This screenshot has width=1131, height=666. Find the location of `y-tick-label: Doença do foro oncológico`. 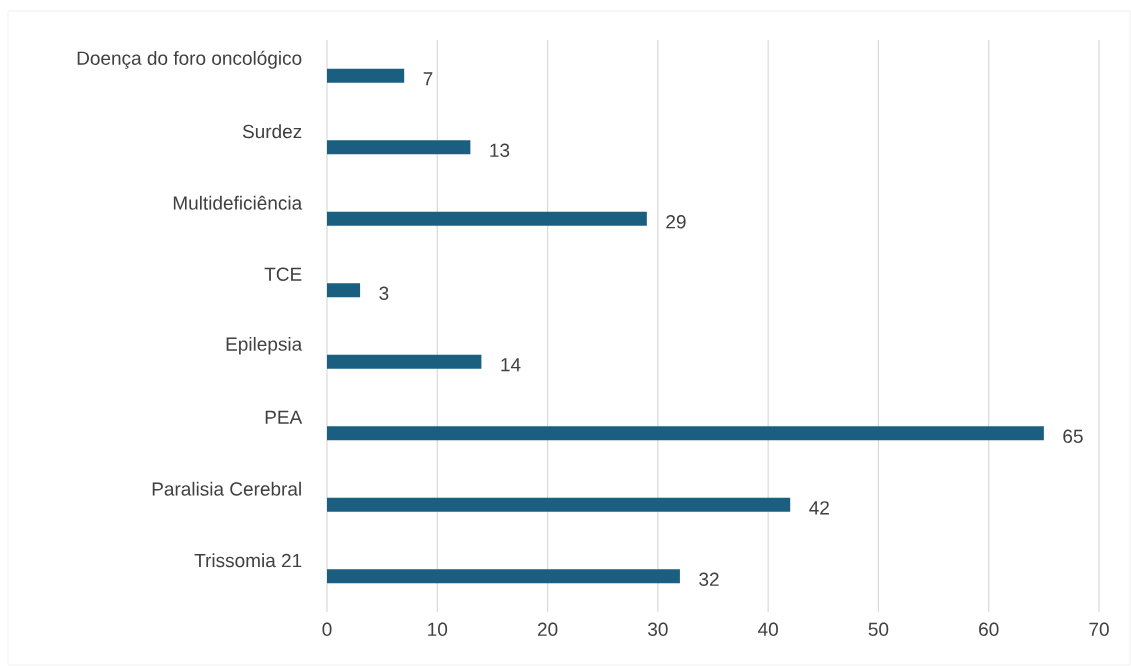

y-tick-label: Doença do foro oncológico is located at coordinates (189, 59).